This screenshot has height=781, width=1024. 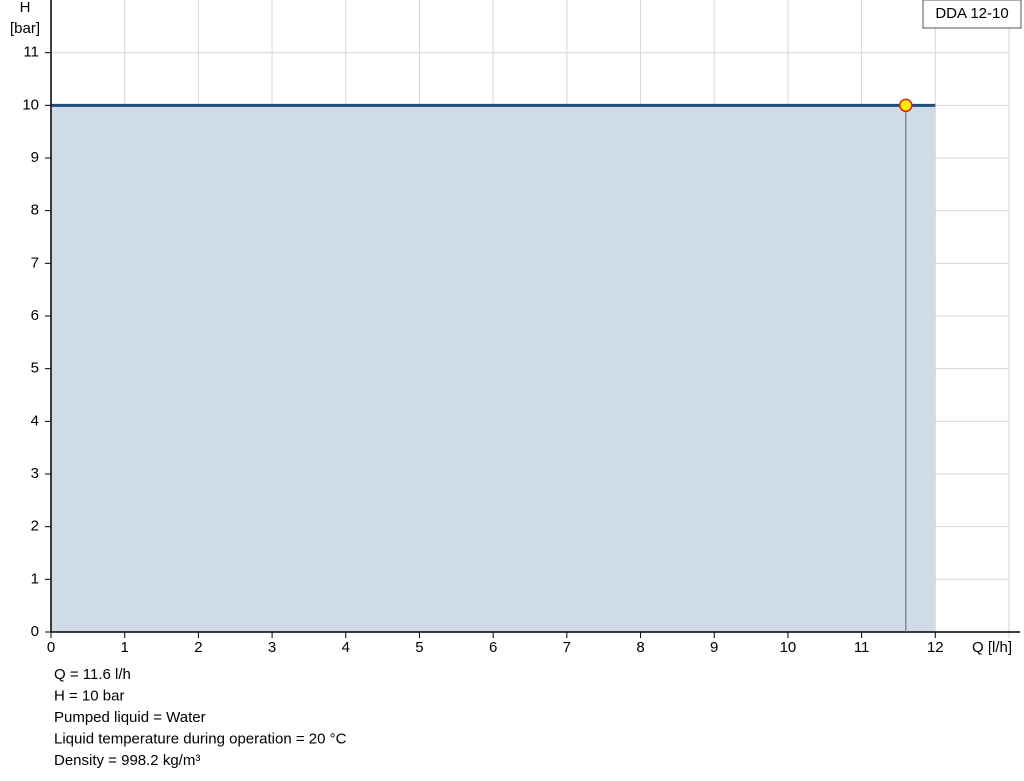 I want to click on x-tick-label: 8, so click(x=640, y=647).